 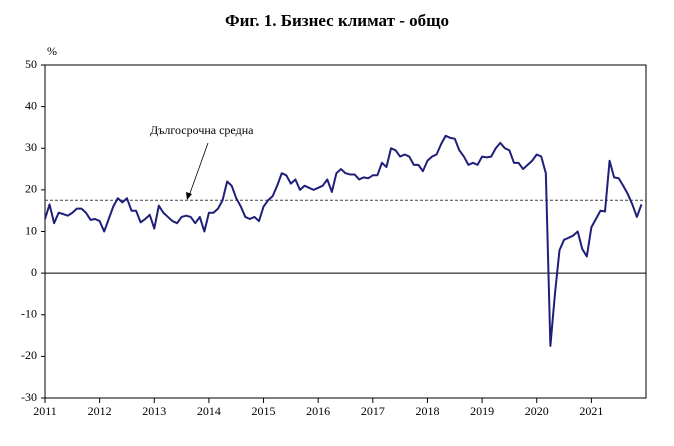 I want to click on x-tick-label: 2011, so click(x=45, y=411).